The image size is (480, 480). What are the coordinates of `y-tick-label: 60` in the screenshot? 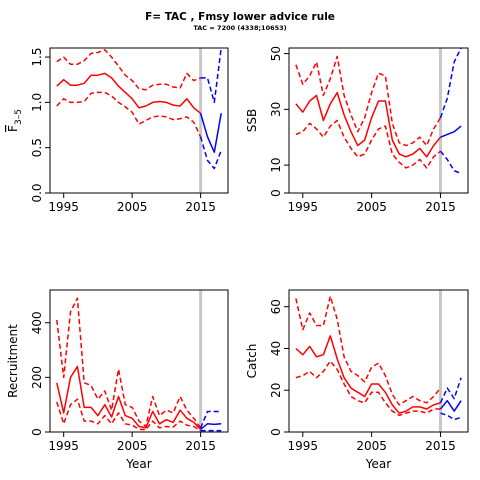 It's located at (276, 306).